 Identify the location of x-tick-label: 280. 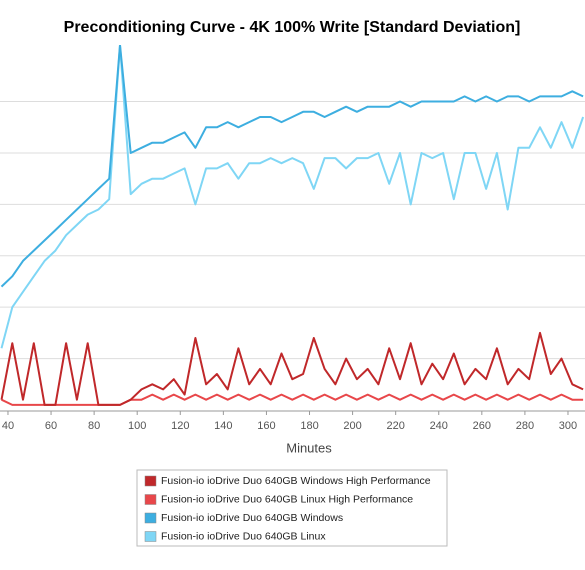
(525, 426).